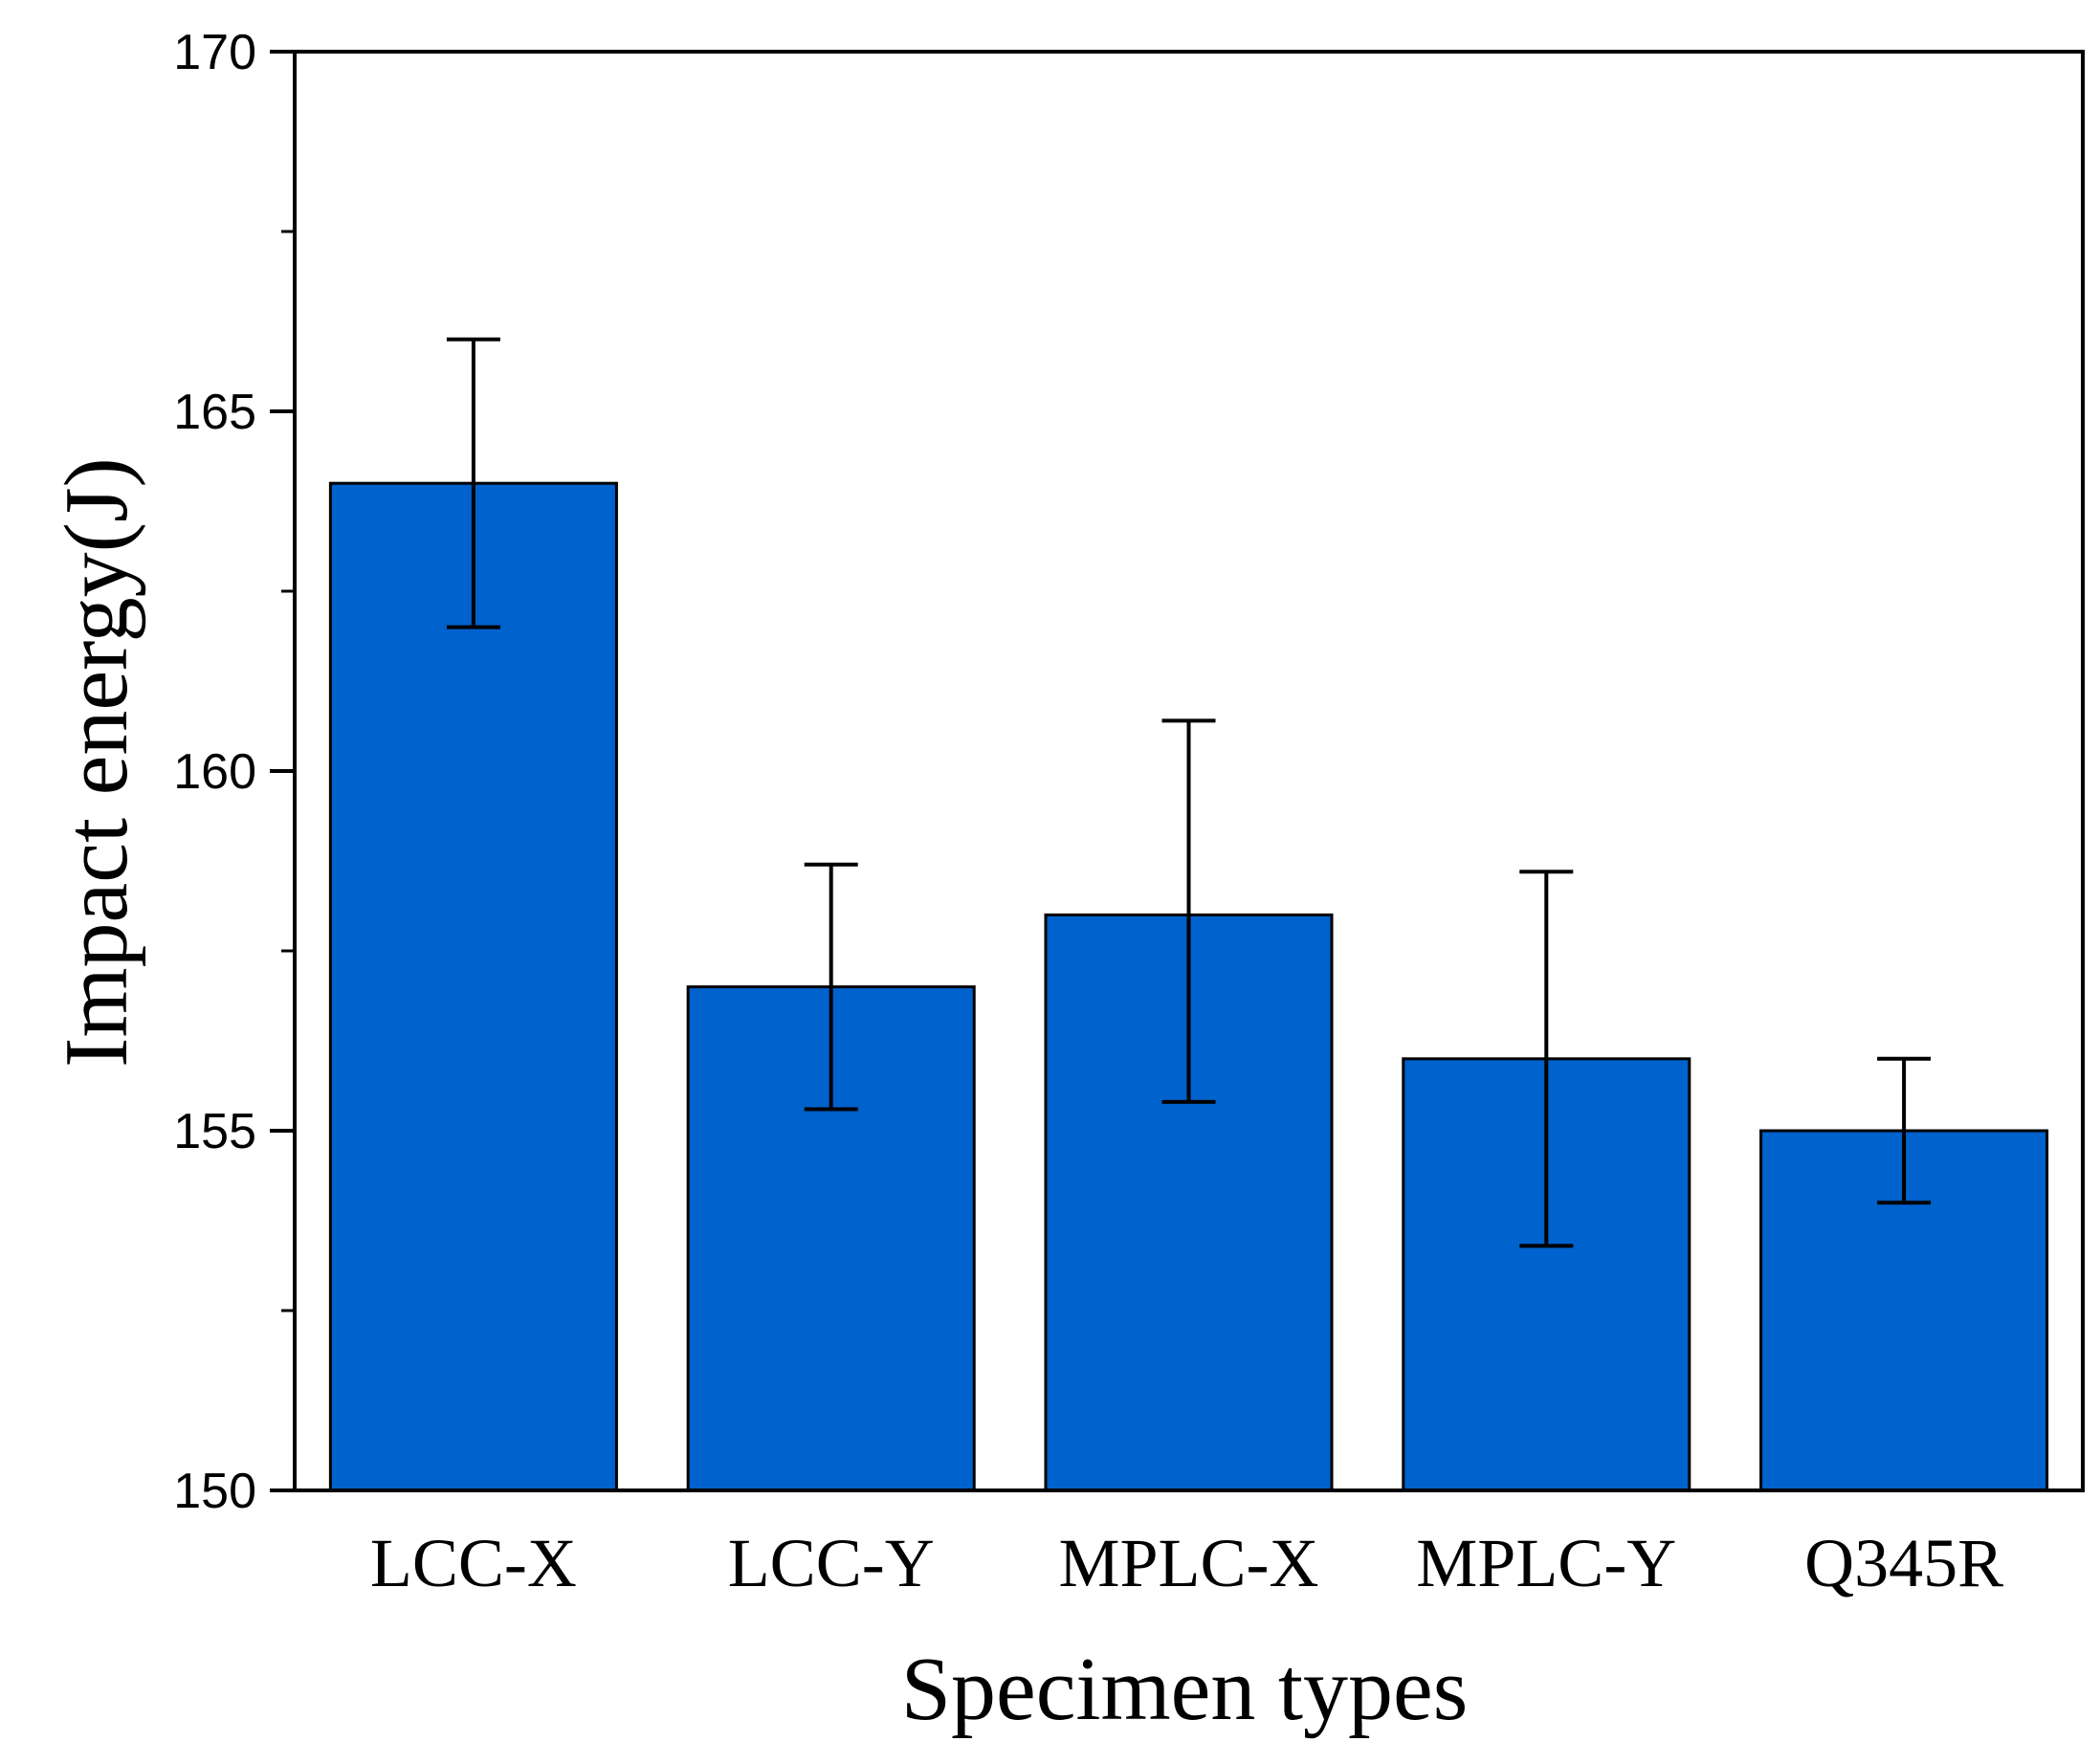  I want to click on x-tick-label-lcc-y: LCC-Y, so click(832, 1563).